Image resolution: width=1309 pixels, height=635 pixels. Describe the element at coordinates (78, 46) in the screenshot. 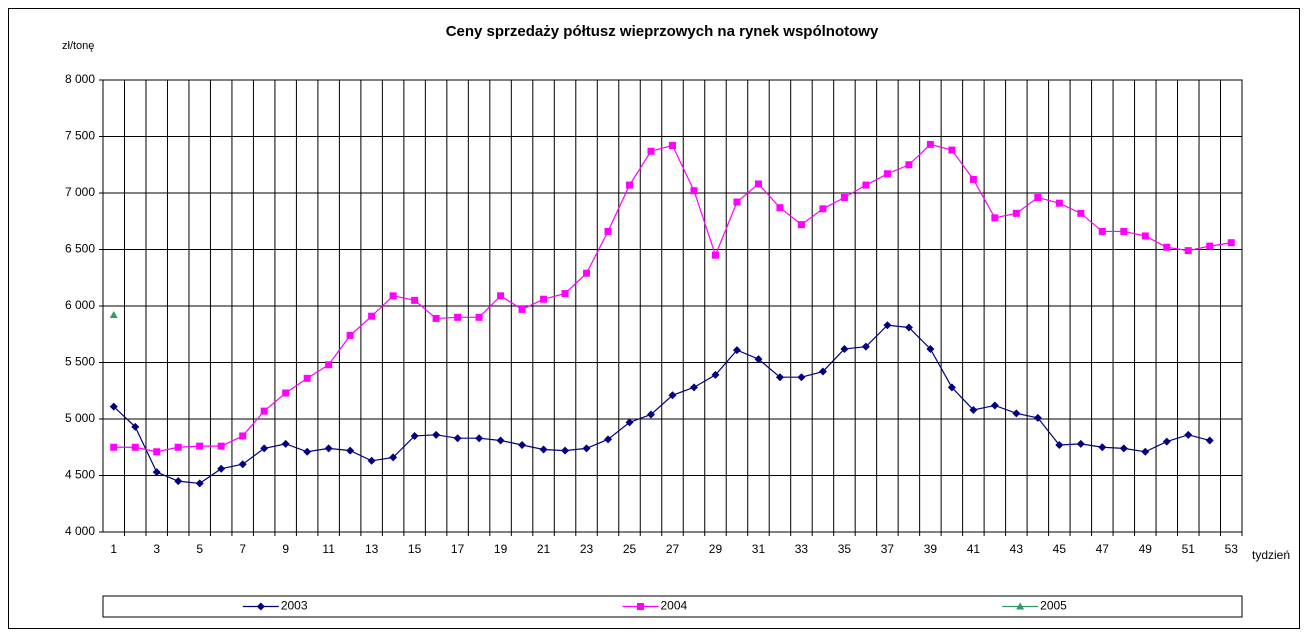

I see `y-axis-label: zł/tonę` at that location.